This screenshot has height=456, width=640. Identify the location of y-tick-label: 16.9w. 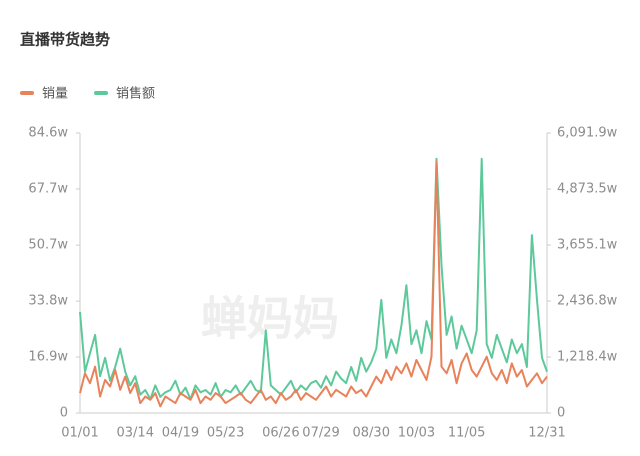
(48, 357).